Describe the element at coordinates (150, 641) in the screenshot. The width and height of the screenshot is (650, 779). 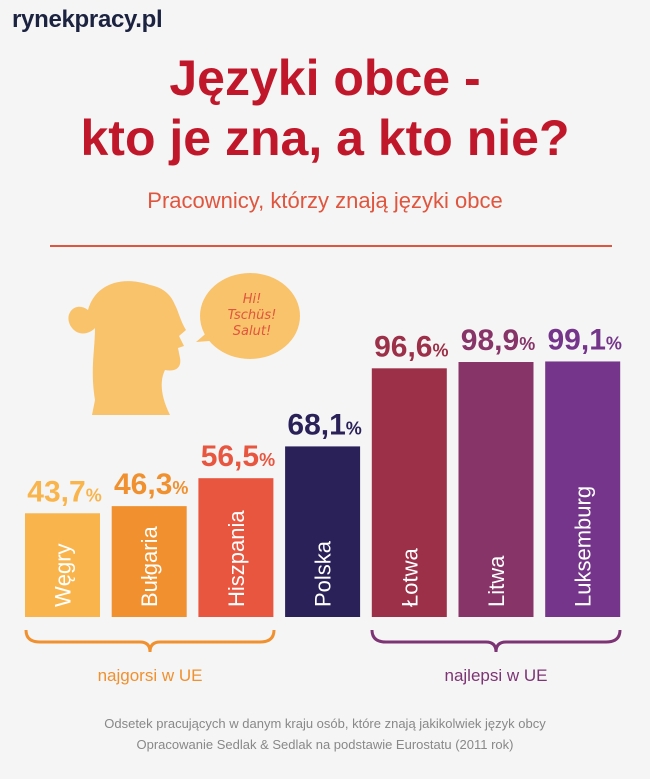
I see `worst-group-brace` at that location.